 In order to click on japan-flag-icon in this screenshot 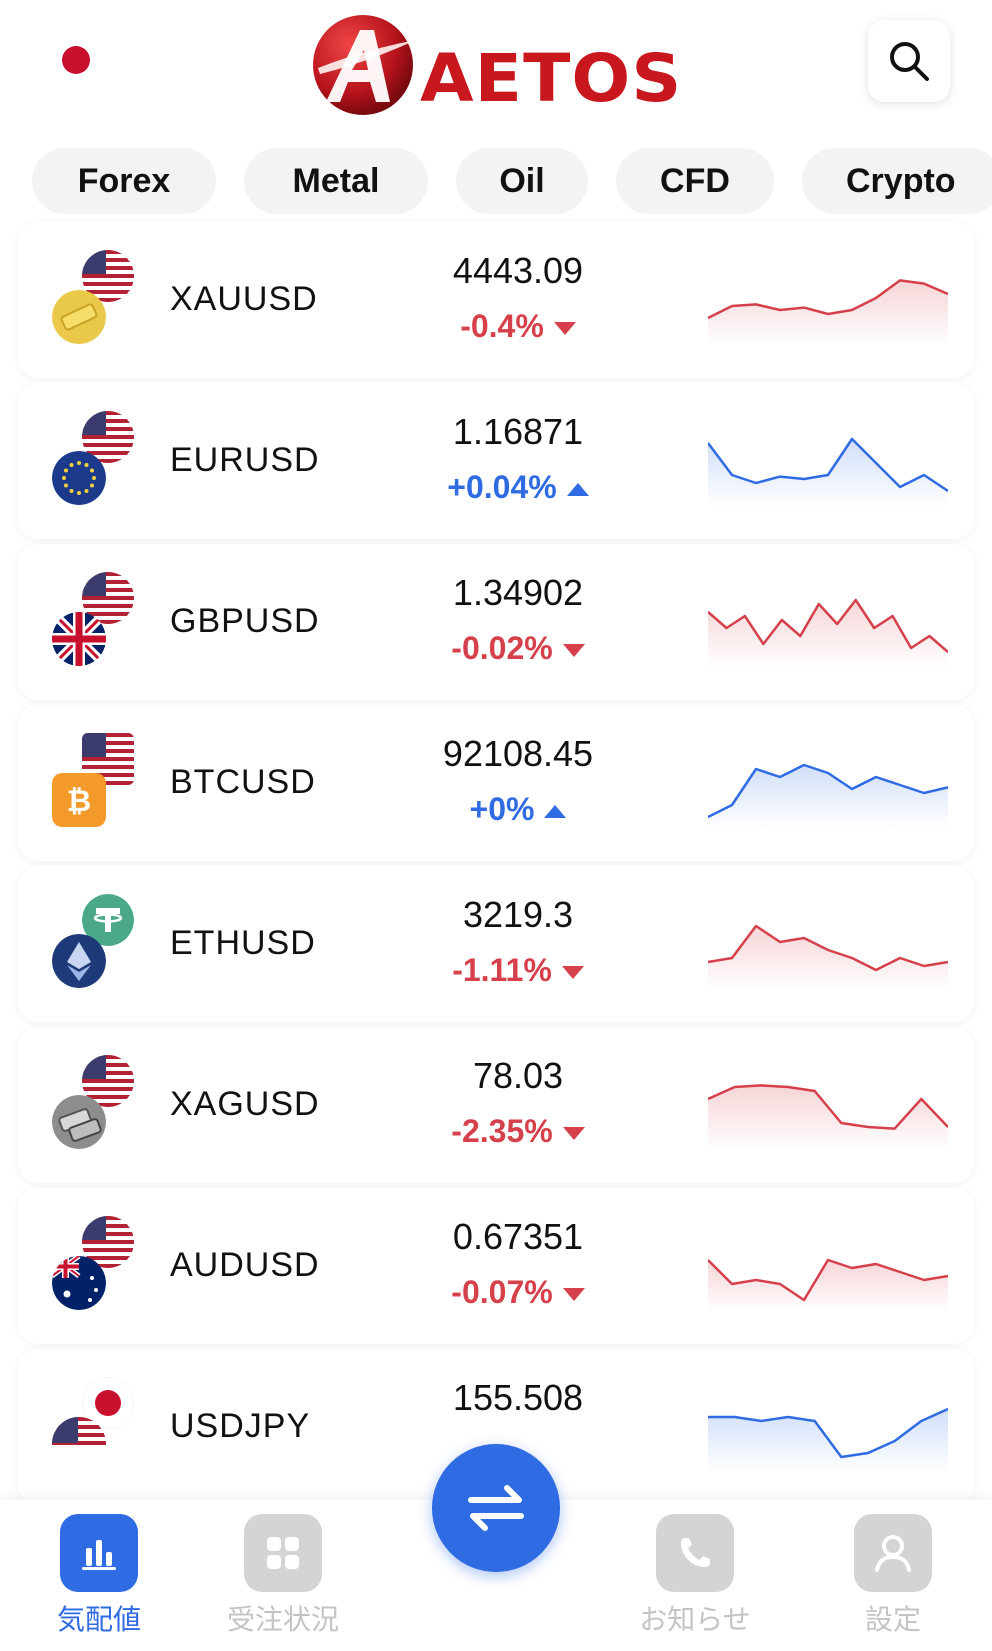, I will do `click(108, 1403)`.